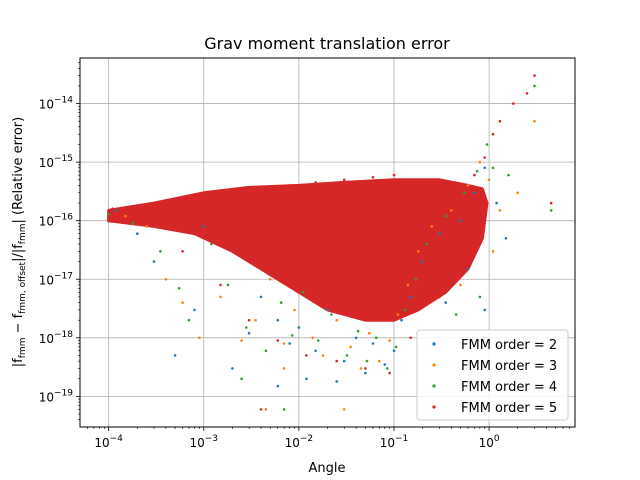  What do you see at coordinates (56, 162) in the screenshot?
I see `y-tick-label: 10−15` at bounding box center [56, 162].